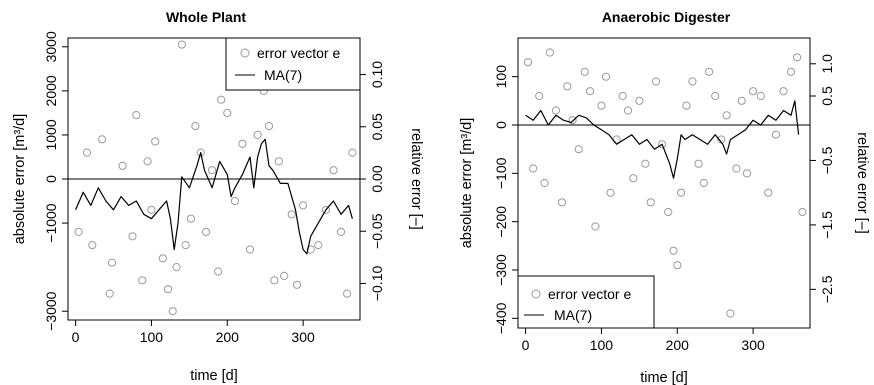 Image resolution: width=874 pixels, height=385 pixels. I want to click on title-whole-plant: Whole Plant, so click(206, 17).